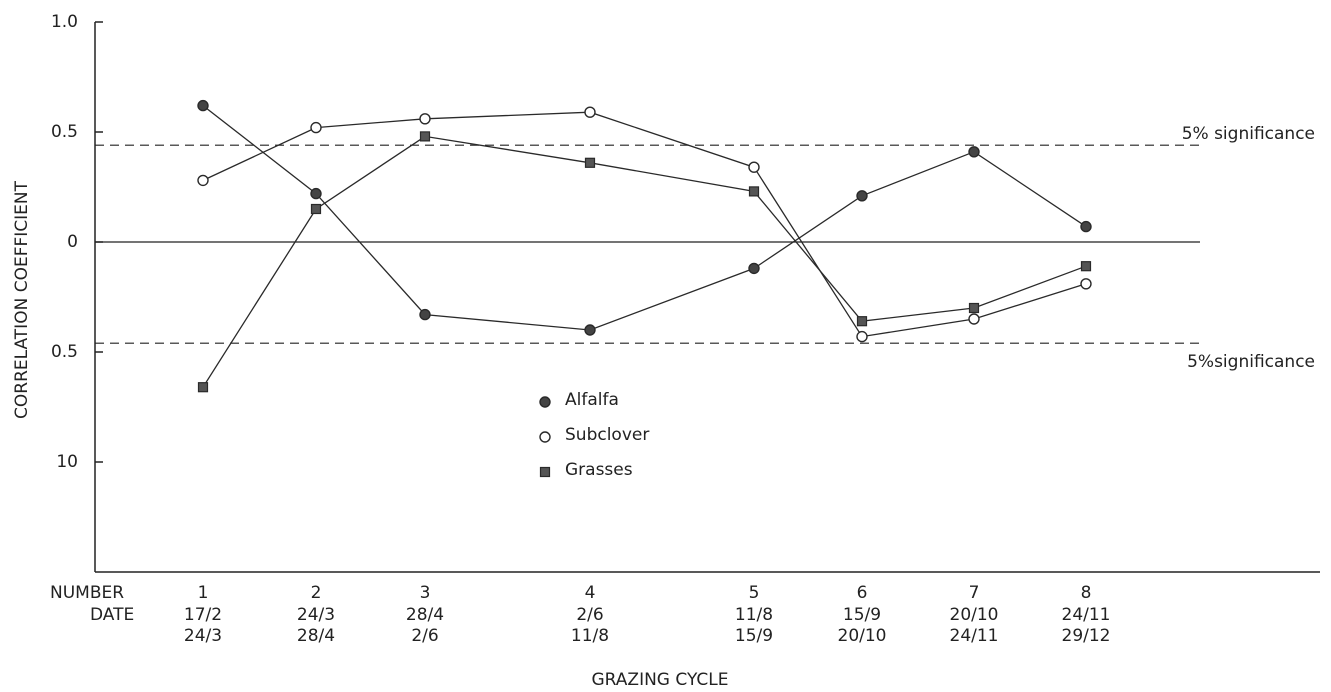 This screenshot has height=692, width=1331. Describe the element at coordinates (316, 593) in the screenshot. I see `x-tick-label: 2` at that location.